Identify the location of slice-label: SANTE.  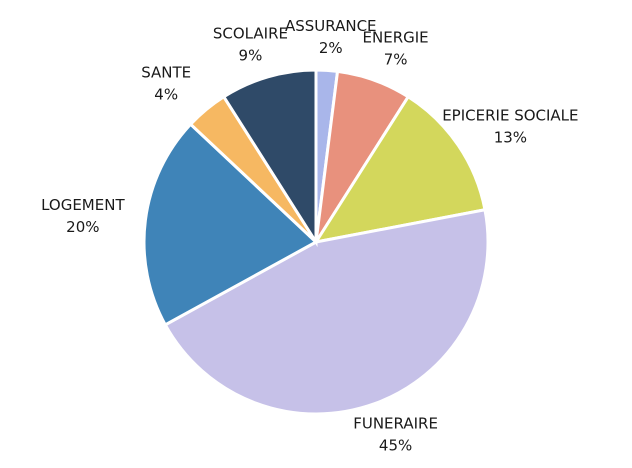
(166, 73).